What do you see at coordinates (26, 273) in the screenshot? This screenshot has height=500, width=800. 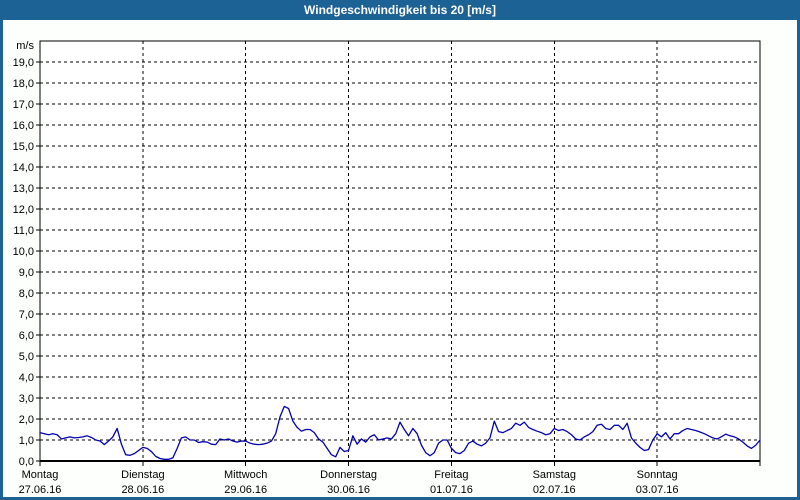 I see `y-tick-label: 9,0` at bounding box center [26, 273].